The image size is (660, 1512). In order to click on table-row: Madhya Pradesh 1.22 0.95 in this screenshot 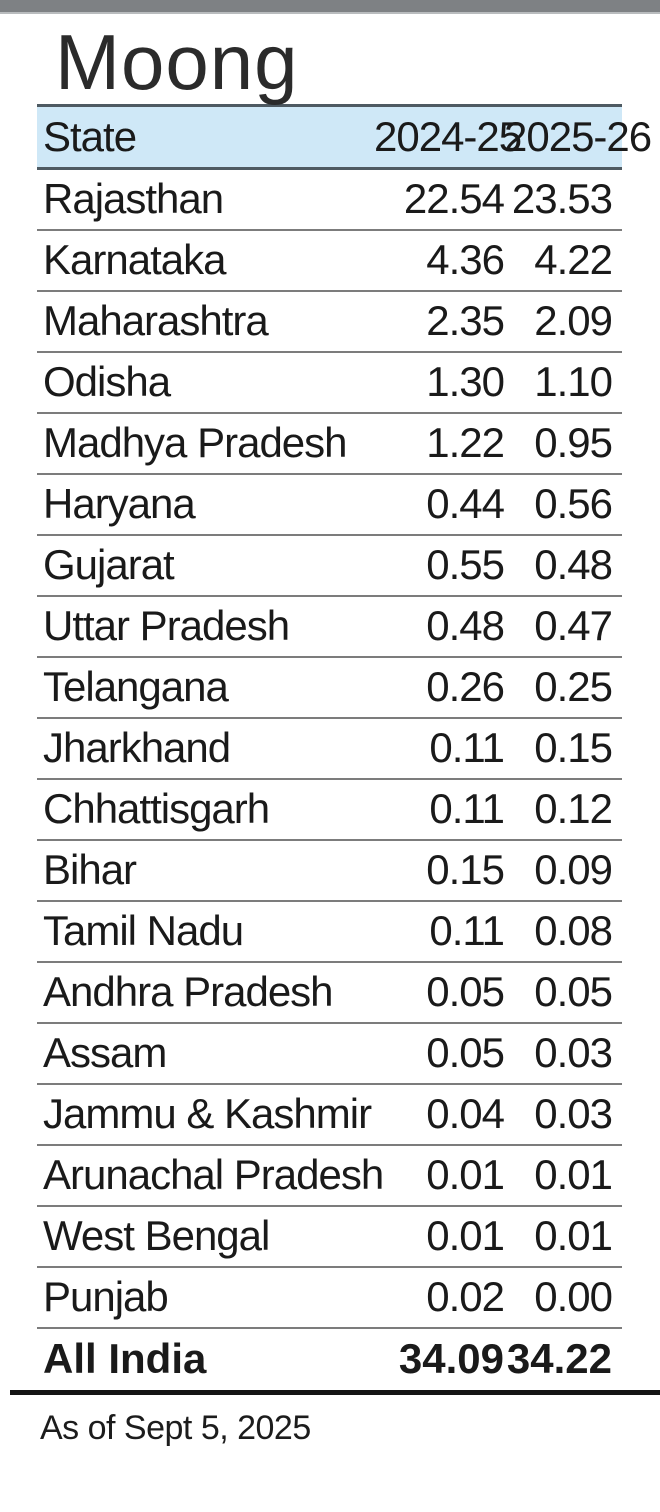, I will do `click(329, 444)`.